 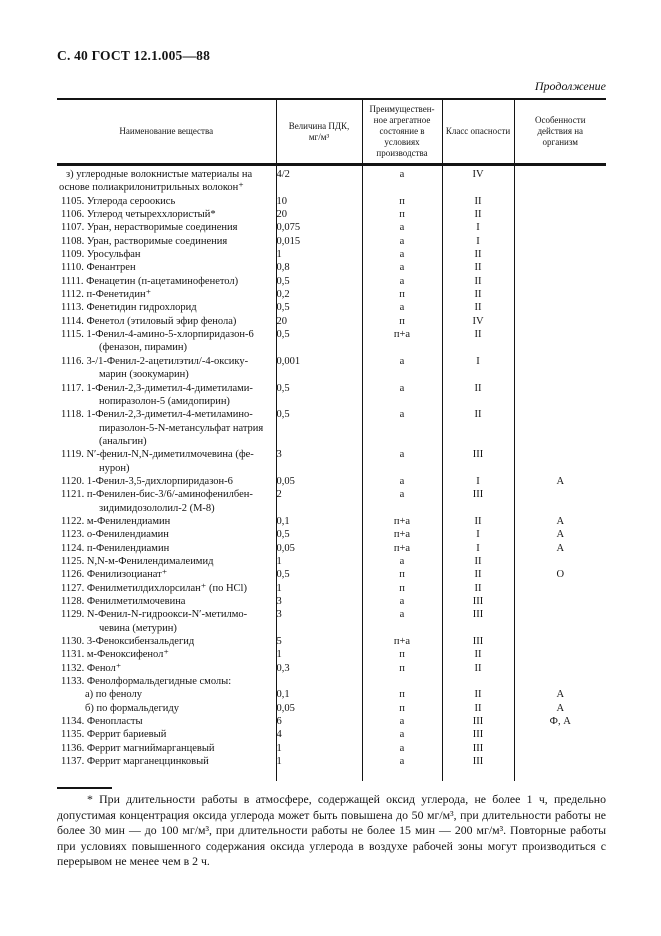 What do you see at coordinates (150, 281) in the screenshot?
I see `substance-name: 1111. Фенацетин (п-ацетаминофенетол)` at bounding box center [150, 281].